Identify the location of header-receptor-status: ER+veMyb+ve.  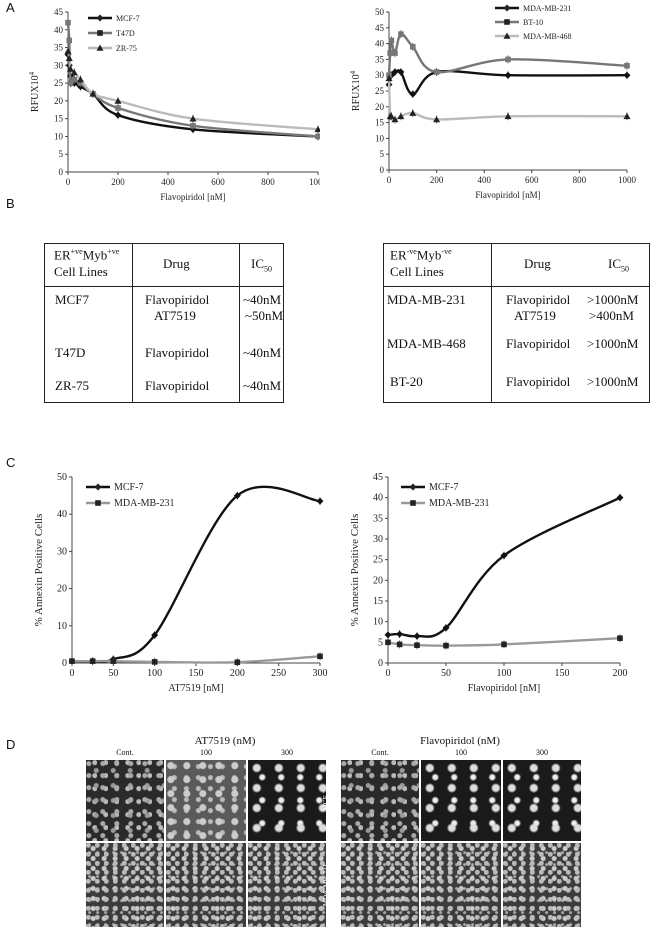
(87, 255).